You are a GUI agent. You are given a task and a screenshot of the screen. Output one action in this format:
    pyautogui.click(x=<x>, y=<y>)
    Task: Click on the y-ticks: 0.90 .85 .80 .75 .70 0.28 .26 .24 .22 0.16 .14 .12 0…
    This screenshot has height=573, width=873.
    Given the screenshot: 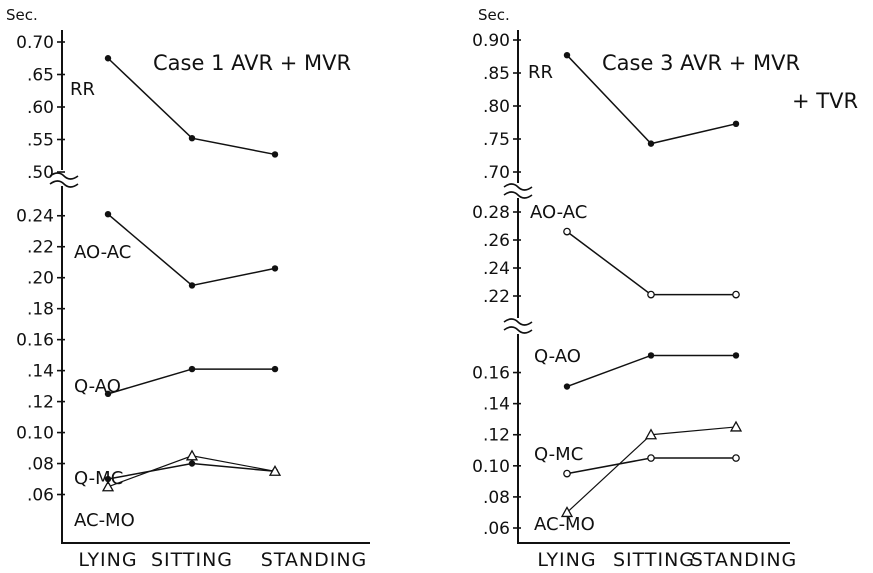 What is the action you would take?
    pyautogui.click(x=496, y=285)
    